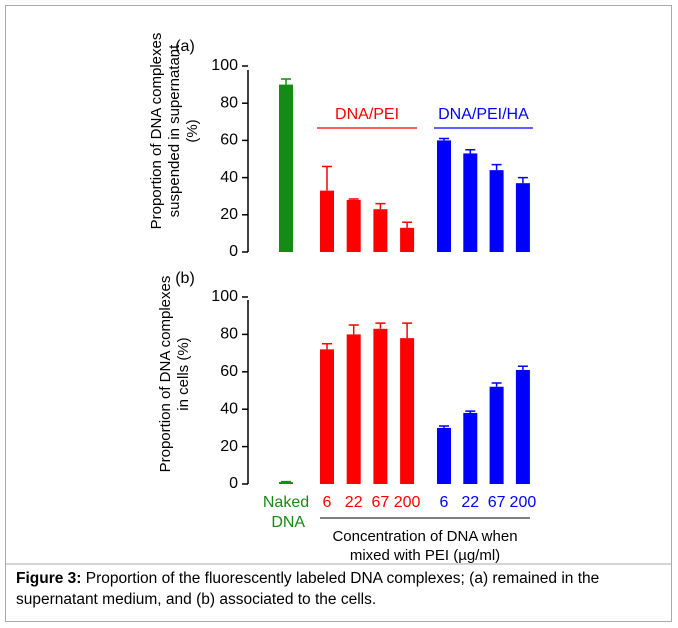 The width and height of the screenshot is (678, 628). I want to click on x-tick-label: Naked DNA, so click(286, 512).